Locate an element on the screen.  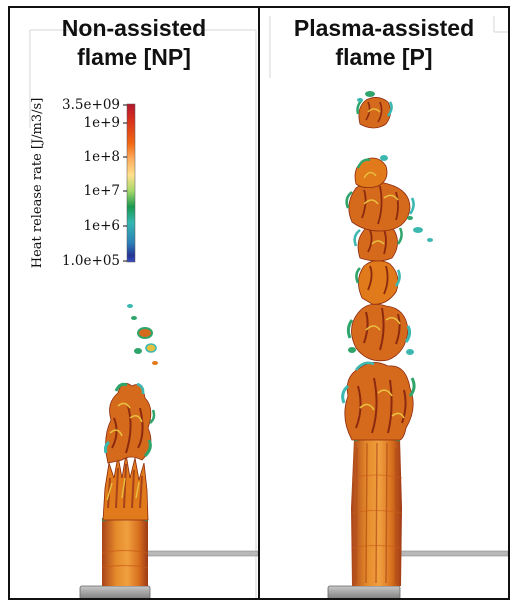
title-line: flame [P] is located at coordinates (384, 57).